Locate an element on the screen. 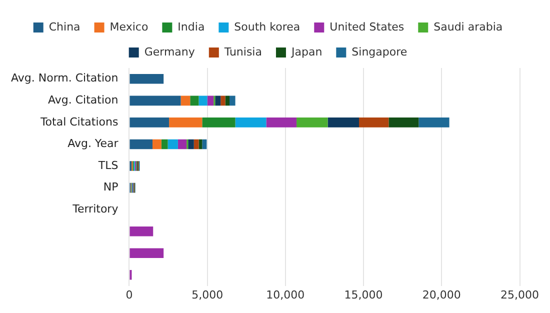 The height and width of the screenshot is (313, 550). legend-label: Mexico is located at coordinates (129, 27).